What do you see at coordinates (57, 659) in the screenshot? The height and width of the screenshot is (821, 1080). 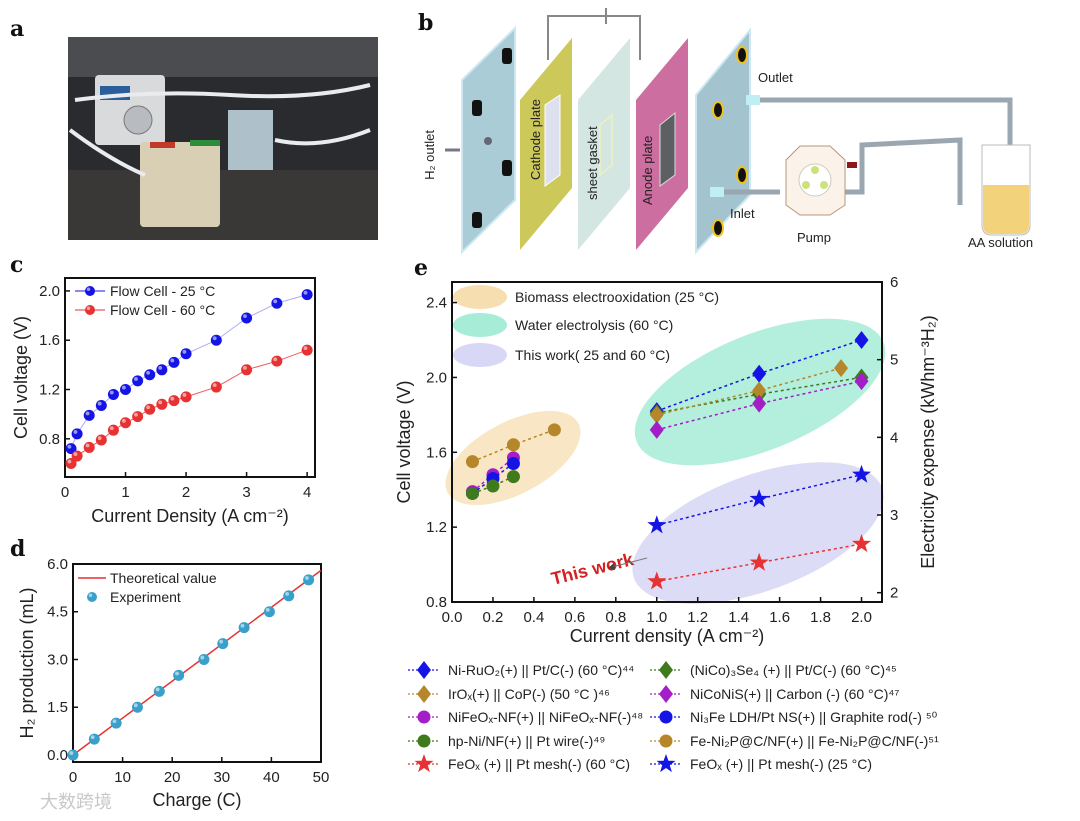 I see `y-tick-label: 3.0` at bounding box center [57, 659].